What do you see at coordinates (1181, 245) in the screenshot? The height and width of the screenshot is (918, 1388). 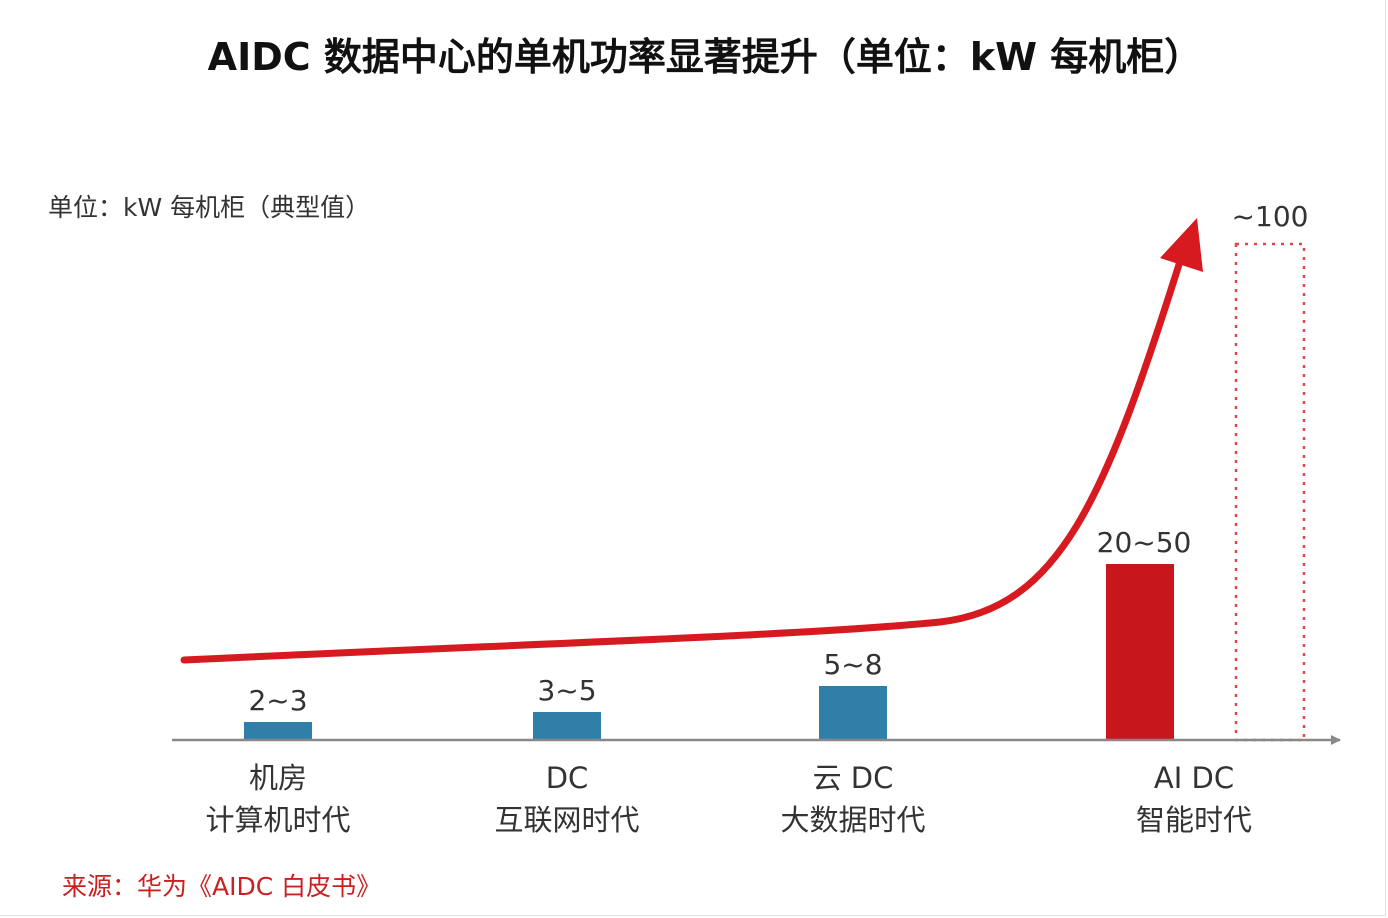 I see `trend-arrowhead` at bounding box center [1181, 245].